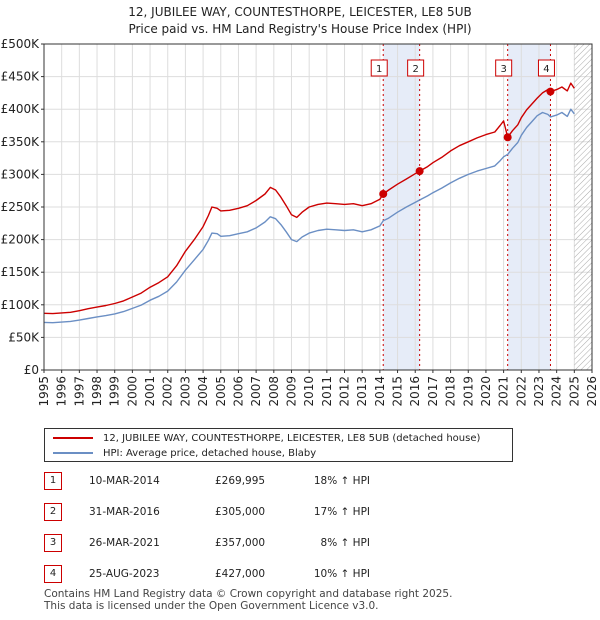 The height and width of the screenshot is (620, 600). I want to click on sale-number-label: 3, so click(503, 69).